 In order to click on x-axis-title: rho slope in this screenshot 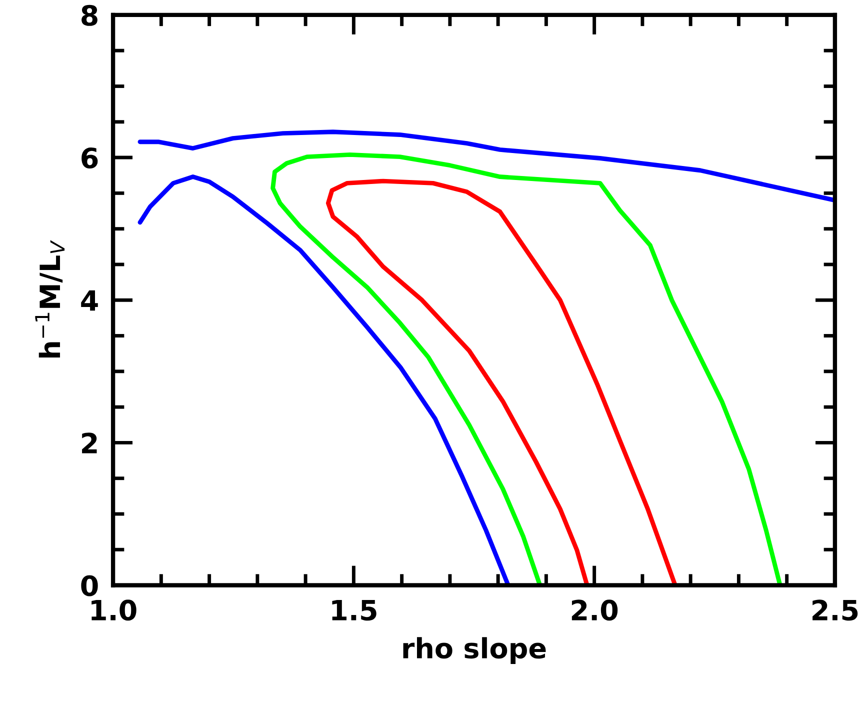, I will do `click(474, 650)`.